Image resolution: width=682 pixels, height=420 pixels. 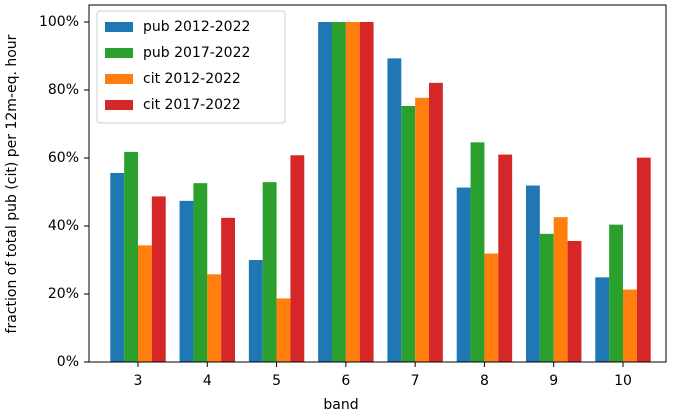 What do you see at coordinates (276, 381) in the screenshot?
I see `x-tick-label: 5` at bounding box center [276, 381].